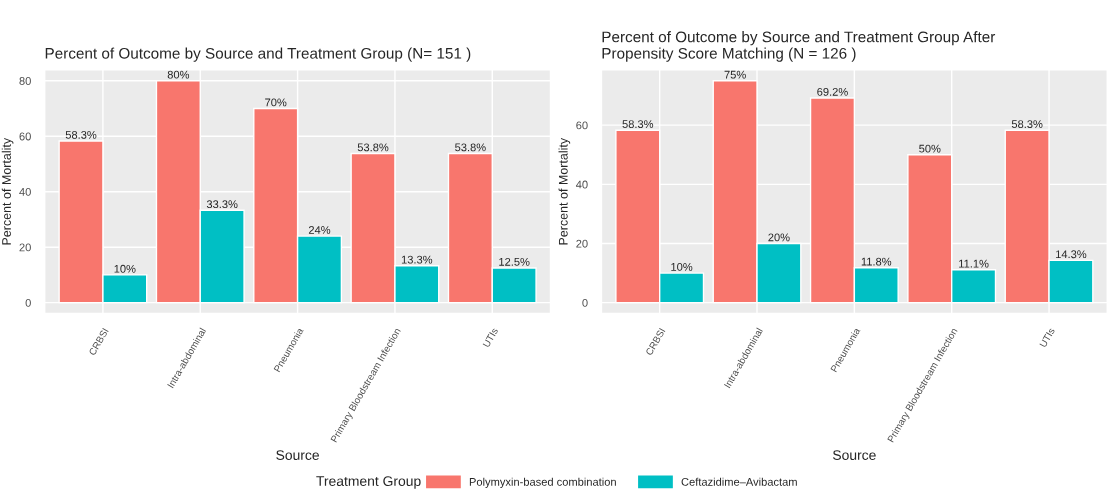 The image size is (1113, 498). Describe the element at coordinates (514, 261) in the screenshot. I see `data-label: 12.5%` at that location.